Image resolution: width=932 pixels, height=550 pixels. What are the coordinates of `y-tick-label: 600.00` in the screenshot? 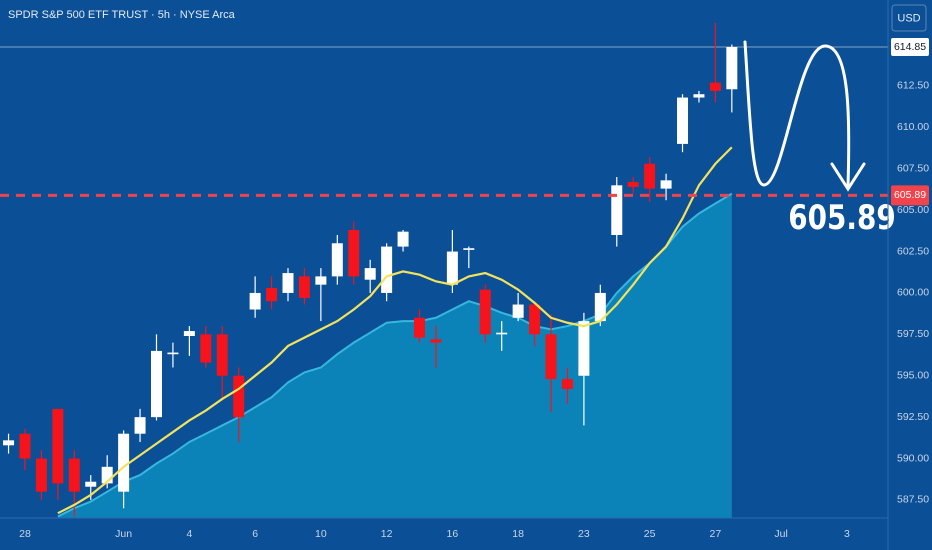 It's located at (913, 293).